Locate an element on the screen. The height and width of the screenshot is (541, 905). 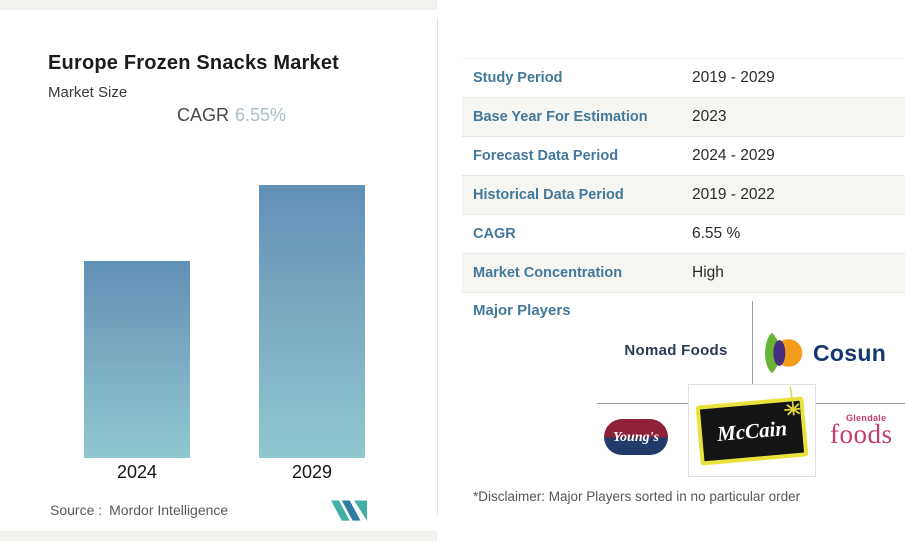
panel-divider is located at coordinates (437, 266).